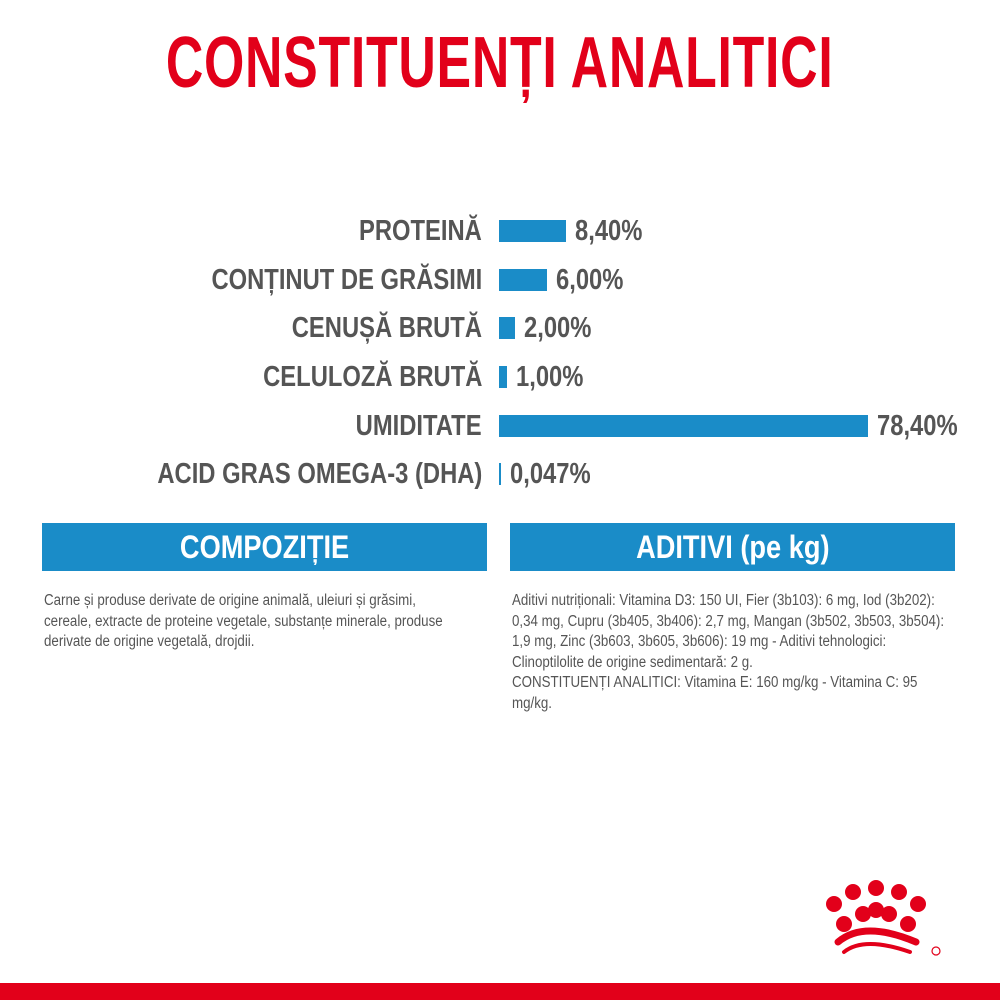 This screenshot has width=1000, height=1000. I want to click on value-label: 0,047%, so click(550, 474).